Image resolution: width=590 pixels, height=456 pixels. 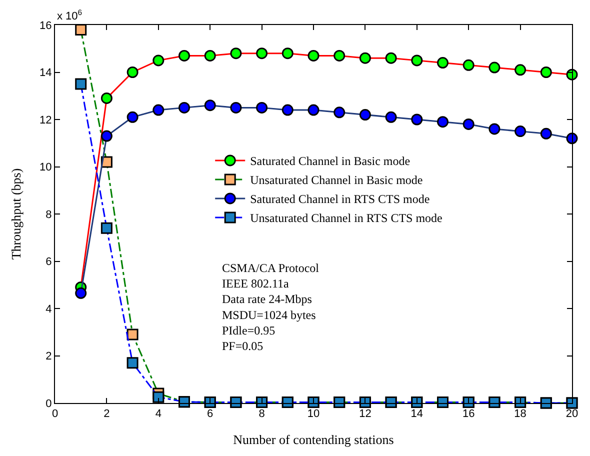 I want to click on x-tick-label: 8, so click(x=261, y=414).